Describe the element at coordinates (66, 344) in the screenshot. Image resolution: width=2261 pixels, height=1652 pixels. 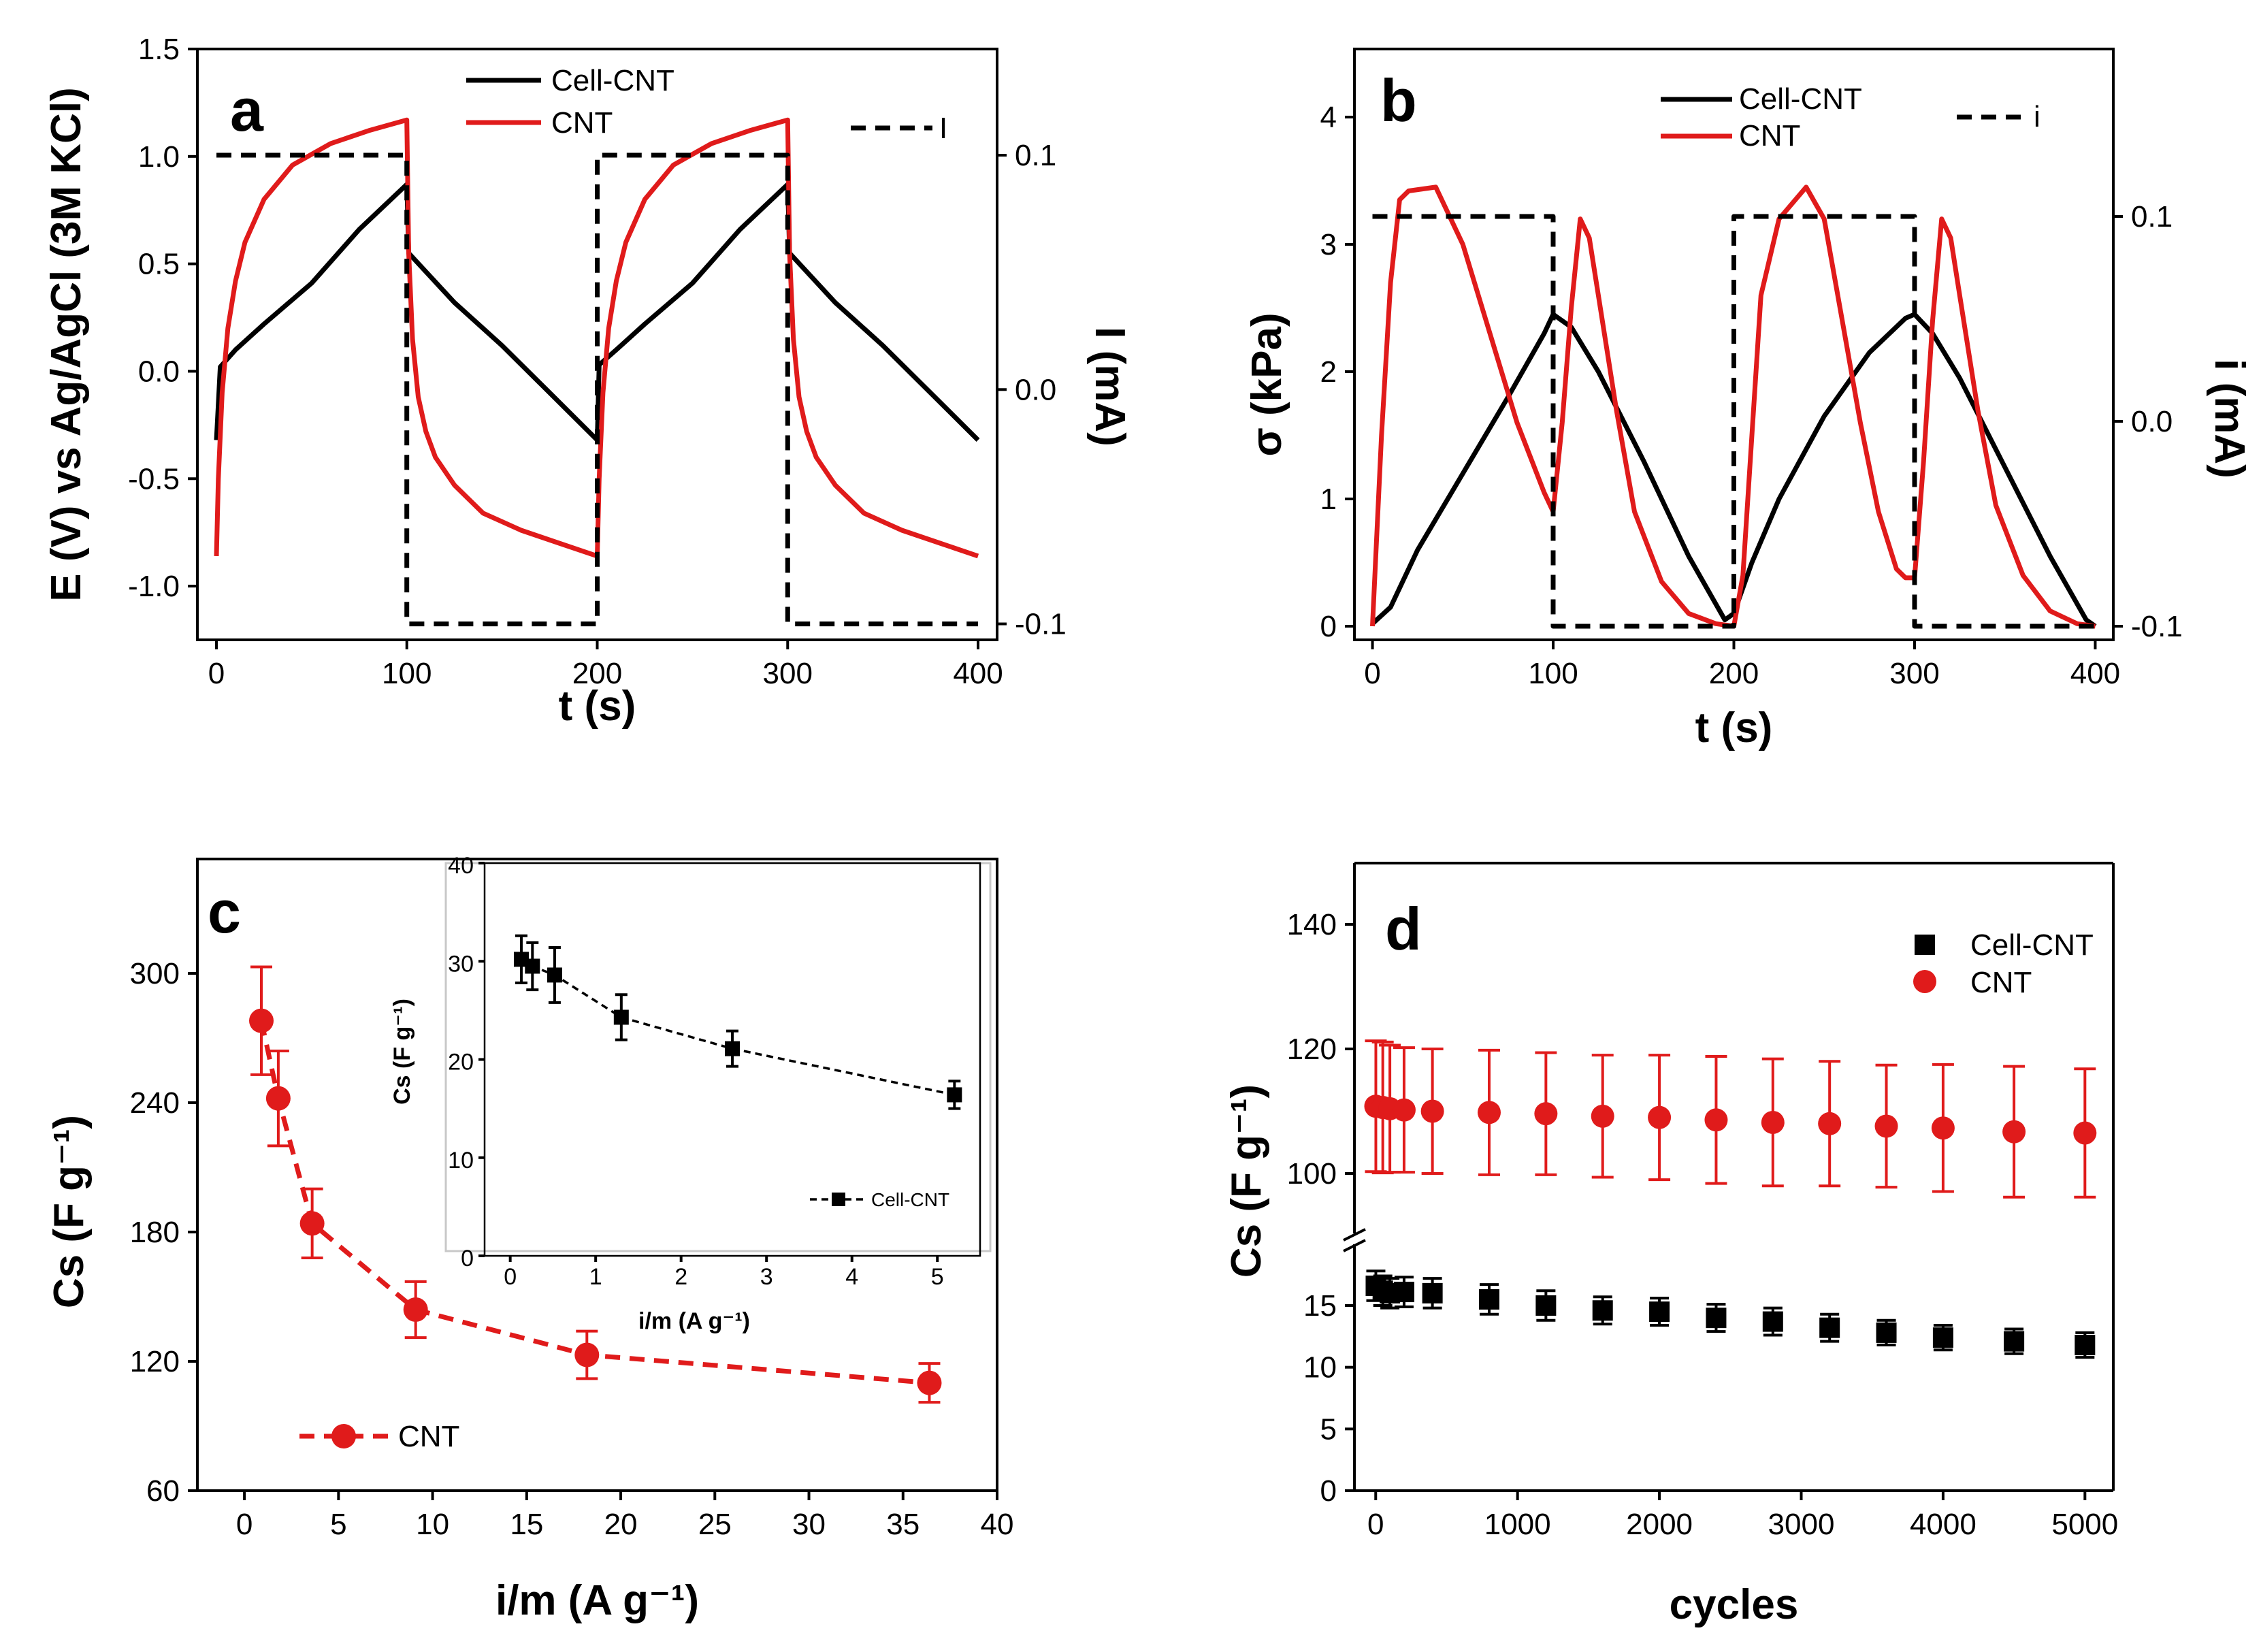
I see `y-axis-title: E (V) vs Ag/AgCl (3M KCl)` at that location.